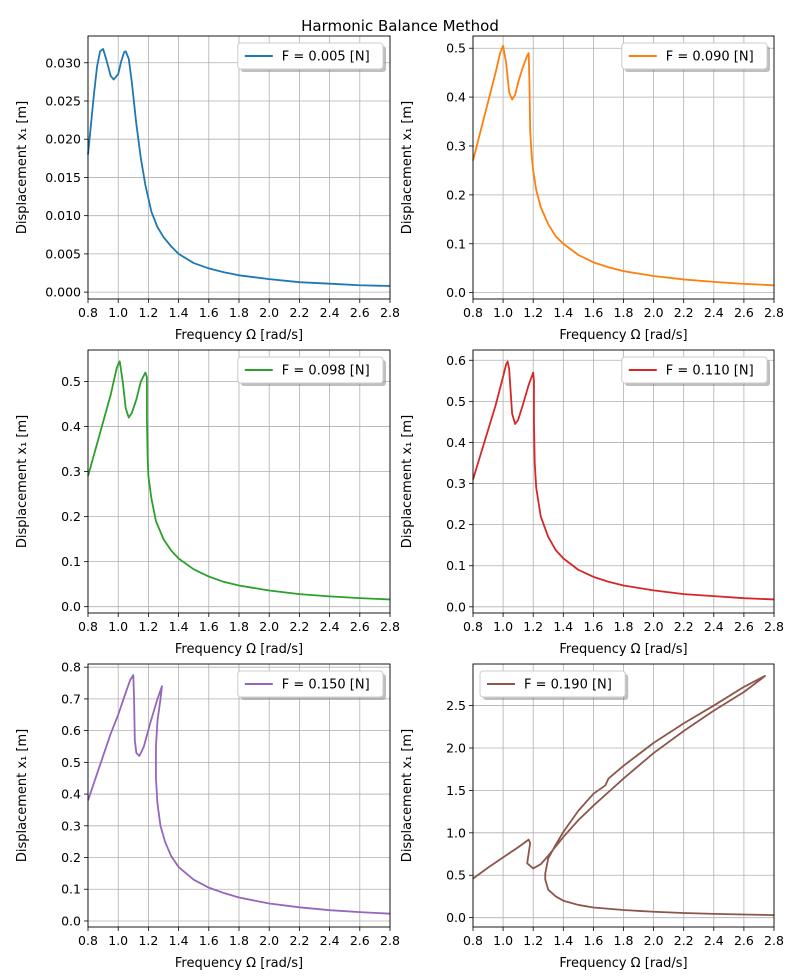 The image size is (800, 976). Describe the element at coordinates (63, 177) in the screenshot. I see `y-tick-label: 0.015` at that location.